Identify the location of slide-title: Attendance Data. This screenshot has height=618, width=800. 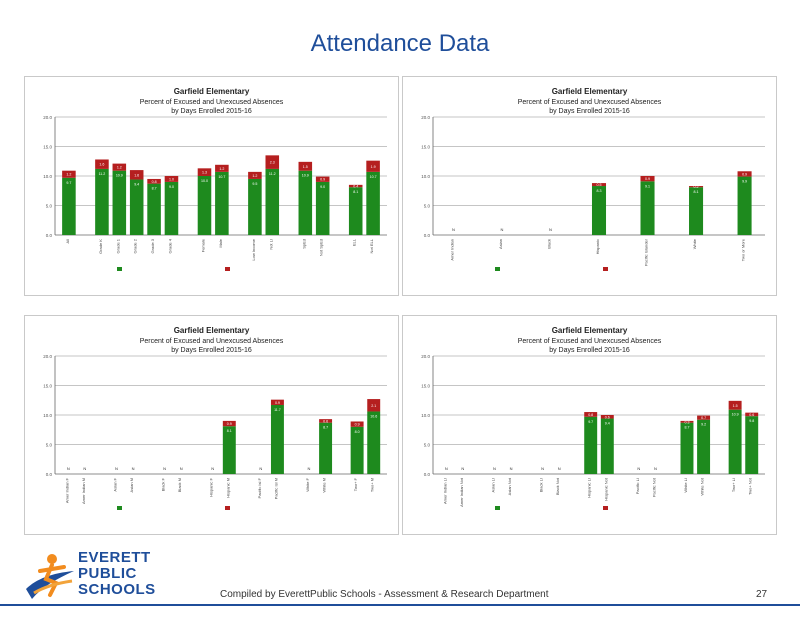
(400, 43).